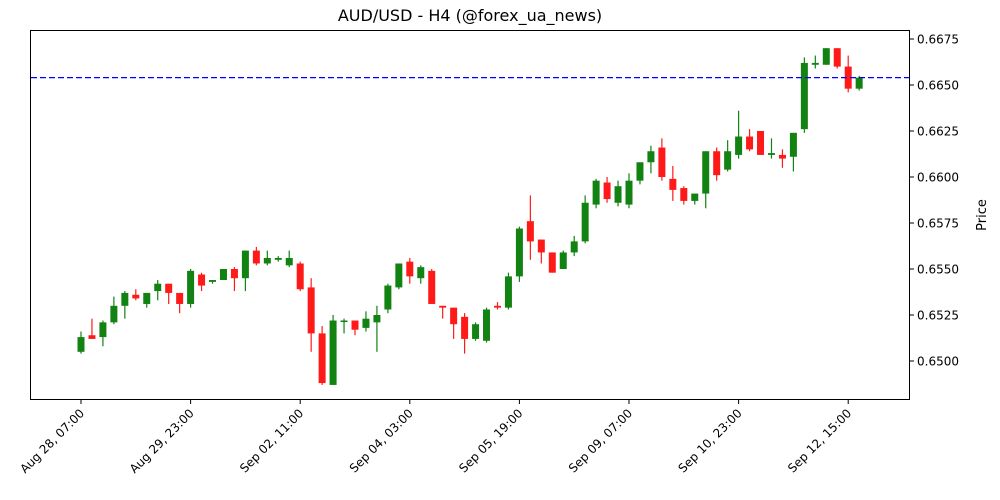 The width and height of the screenshot is (1000, 500). Describe the element at coordinates (162, 441) in the screenshot. I see `x-tick-label: Aug 29, 23:00` at that location.